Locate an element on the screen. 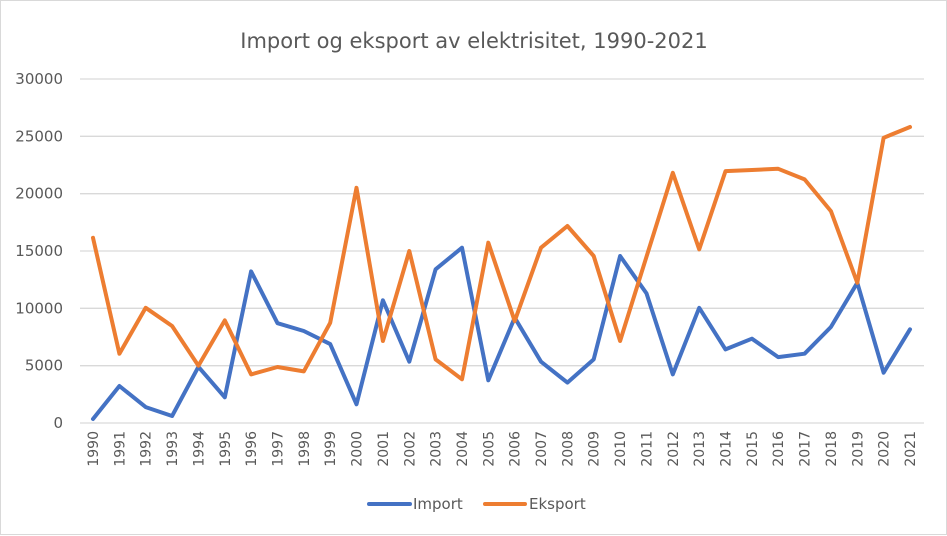  x-tick-label: 2006 is located at coordinates (516, 449).